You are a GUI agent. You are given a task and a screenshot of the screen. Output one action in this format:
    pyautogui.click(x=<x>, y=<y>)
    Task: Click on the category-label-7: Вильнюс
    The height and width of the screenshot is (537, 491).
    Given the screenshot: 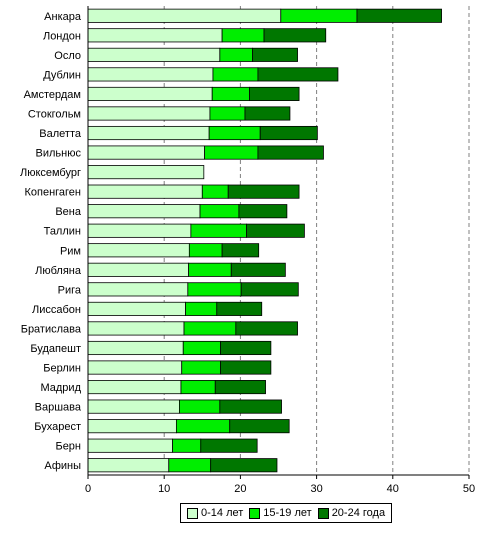 What is the action you would take?
    pyautogui.click(x=59, y=154)
    